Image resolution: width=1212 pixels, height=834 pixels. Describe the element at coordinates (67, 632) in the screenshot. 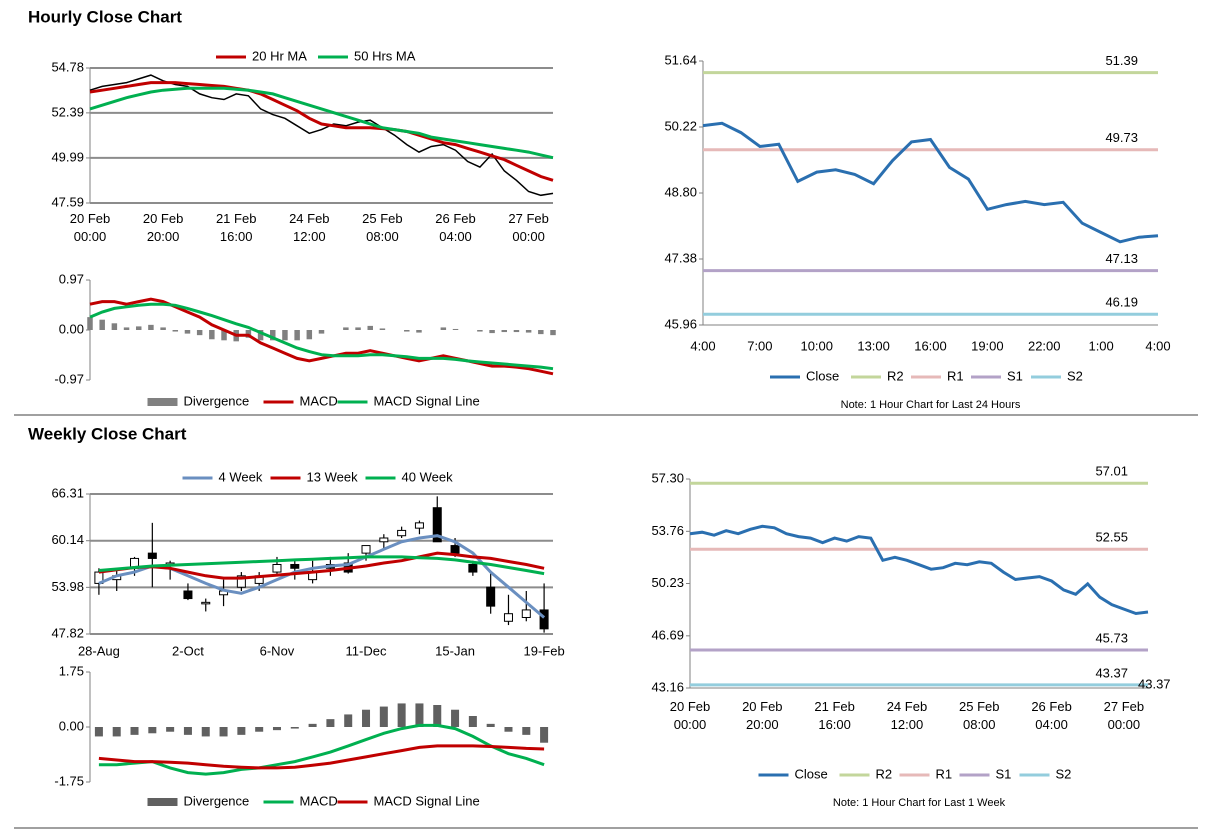

I see `y-tick-label: 47.82` at that location.